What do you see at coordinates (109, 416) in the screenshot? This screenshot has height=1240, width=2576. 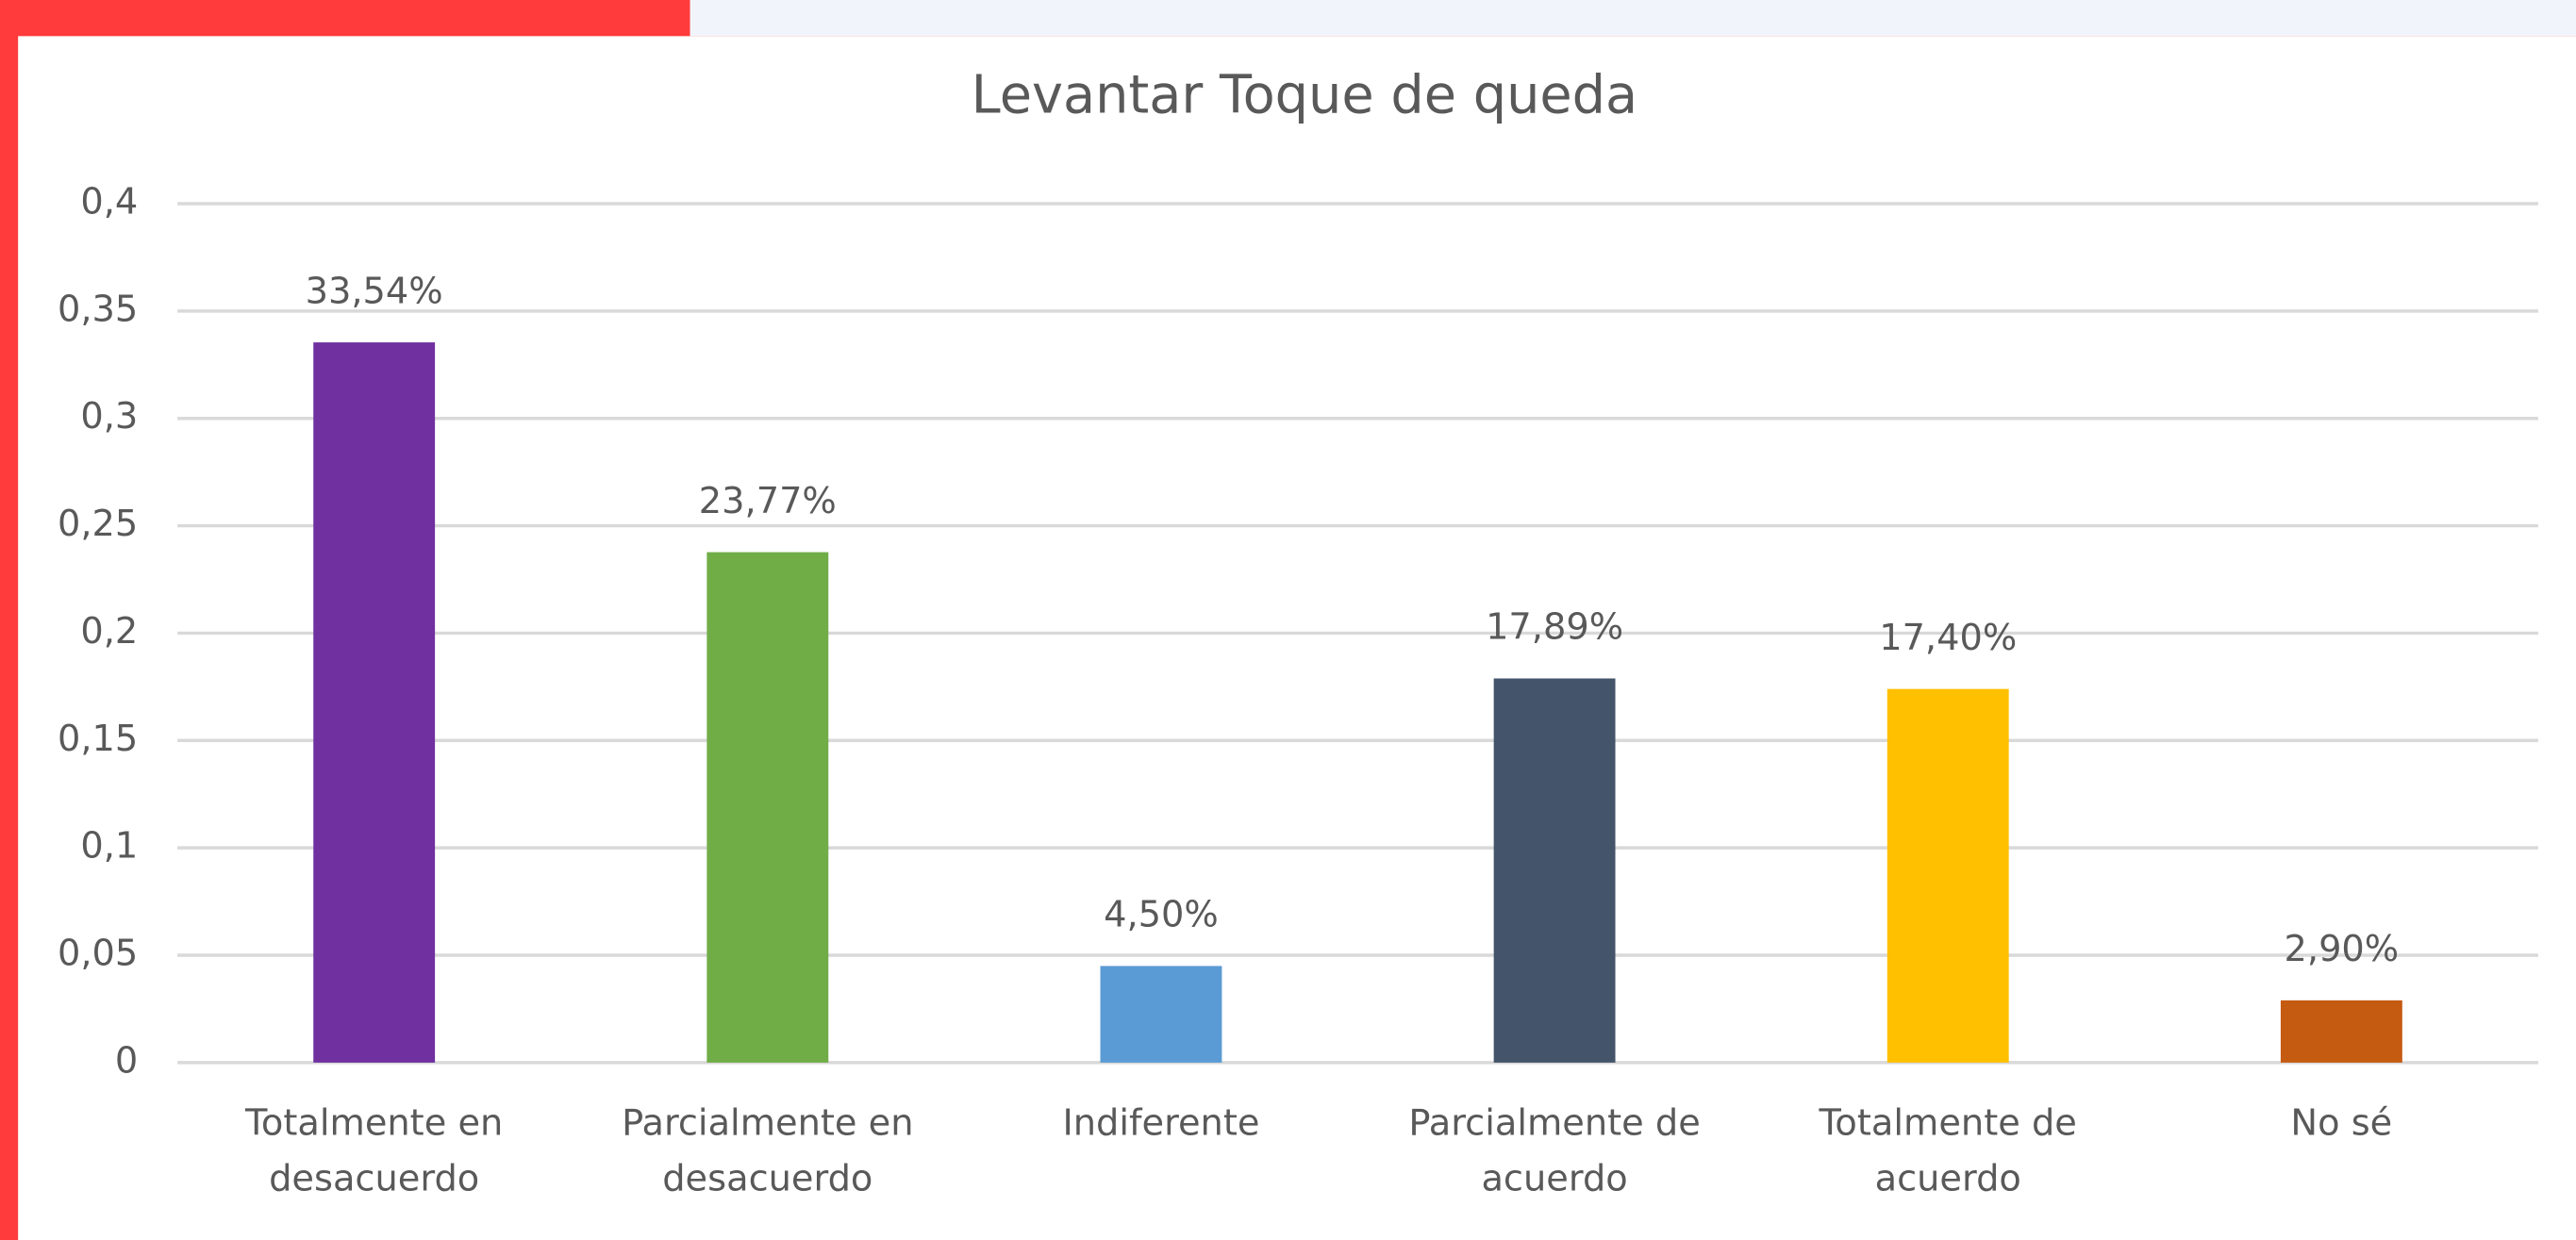 I see `y-tick-label: 0,3` at bounding box center [109, 416].